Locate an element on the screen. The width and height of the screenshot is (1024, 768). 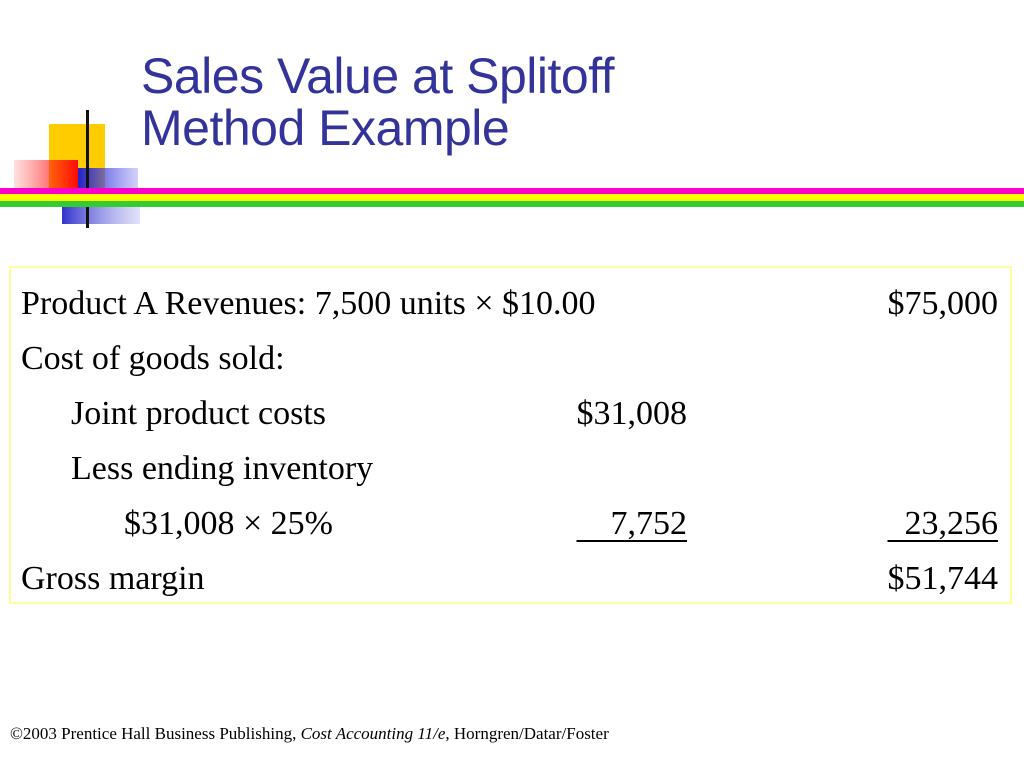
table-row-less-inventory: Less ending inventory is located at coordinates (511, 468).